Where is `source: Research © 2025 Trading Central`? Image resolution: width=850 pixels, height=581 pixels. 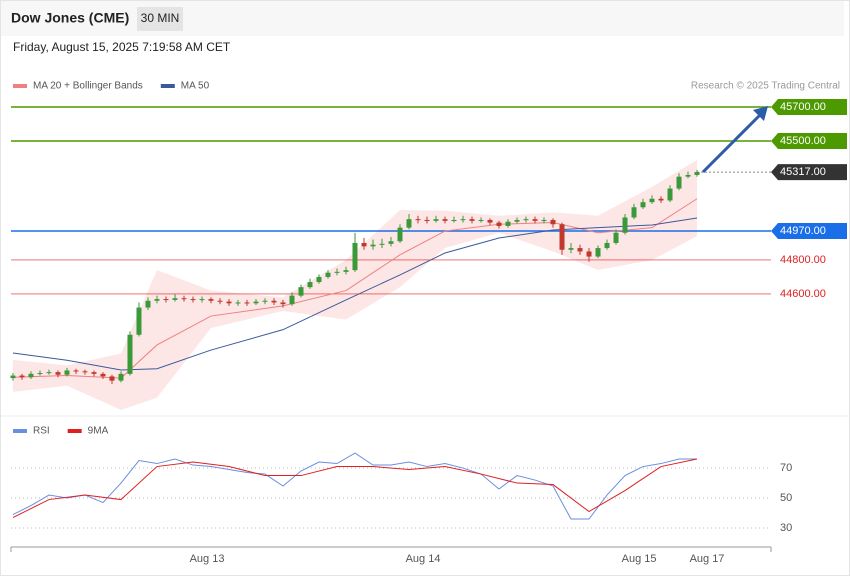
source: Research © 2025 Trading Central is located at coordinates (765, 86).